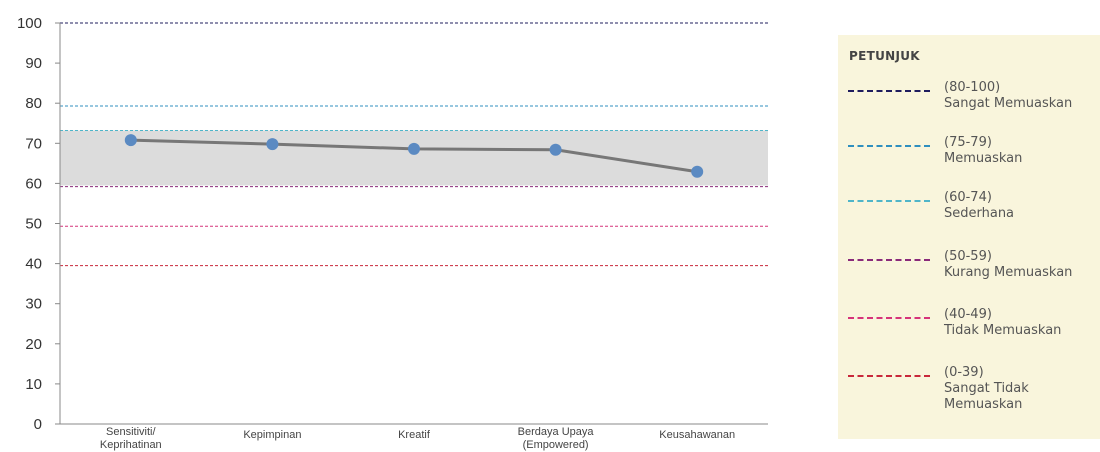 Image resolution: width=1100 pixels, height=452 pixels. What do you see at coordinates (38, 424) in the screenshot?
I see `y-tick-label: 0` at bounding box center [38, 424].